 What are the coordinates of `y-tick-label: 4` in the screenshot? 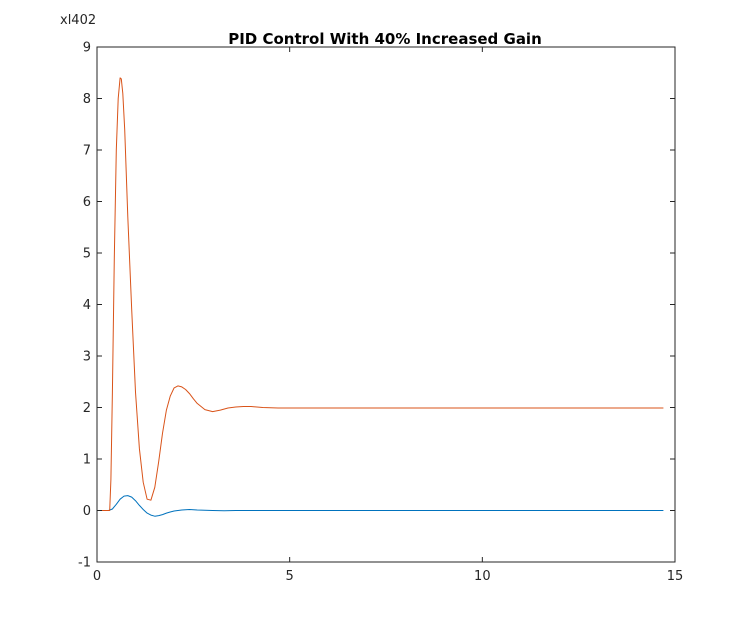 It's located at (87, 305).